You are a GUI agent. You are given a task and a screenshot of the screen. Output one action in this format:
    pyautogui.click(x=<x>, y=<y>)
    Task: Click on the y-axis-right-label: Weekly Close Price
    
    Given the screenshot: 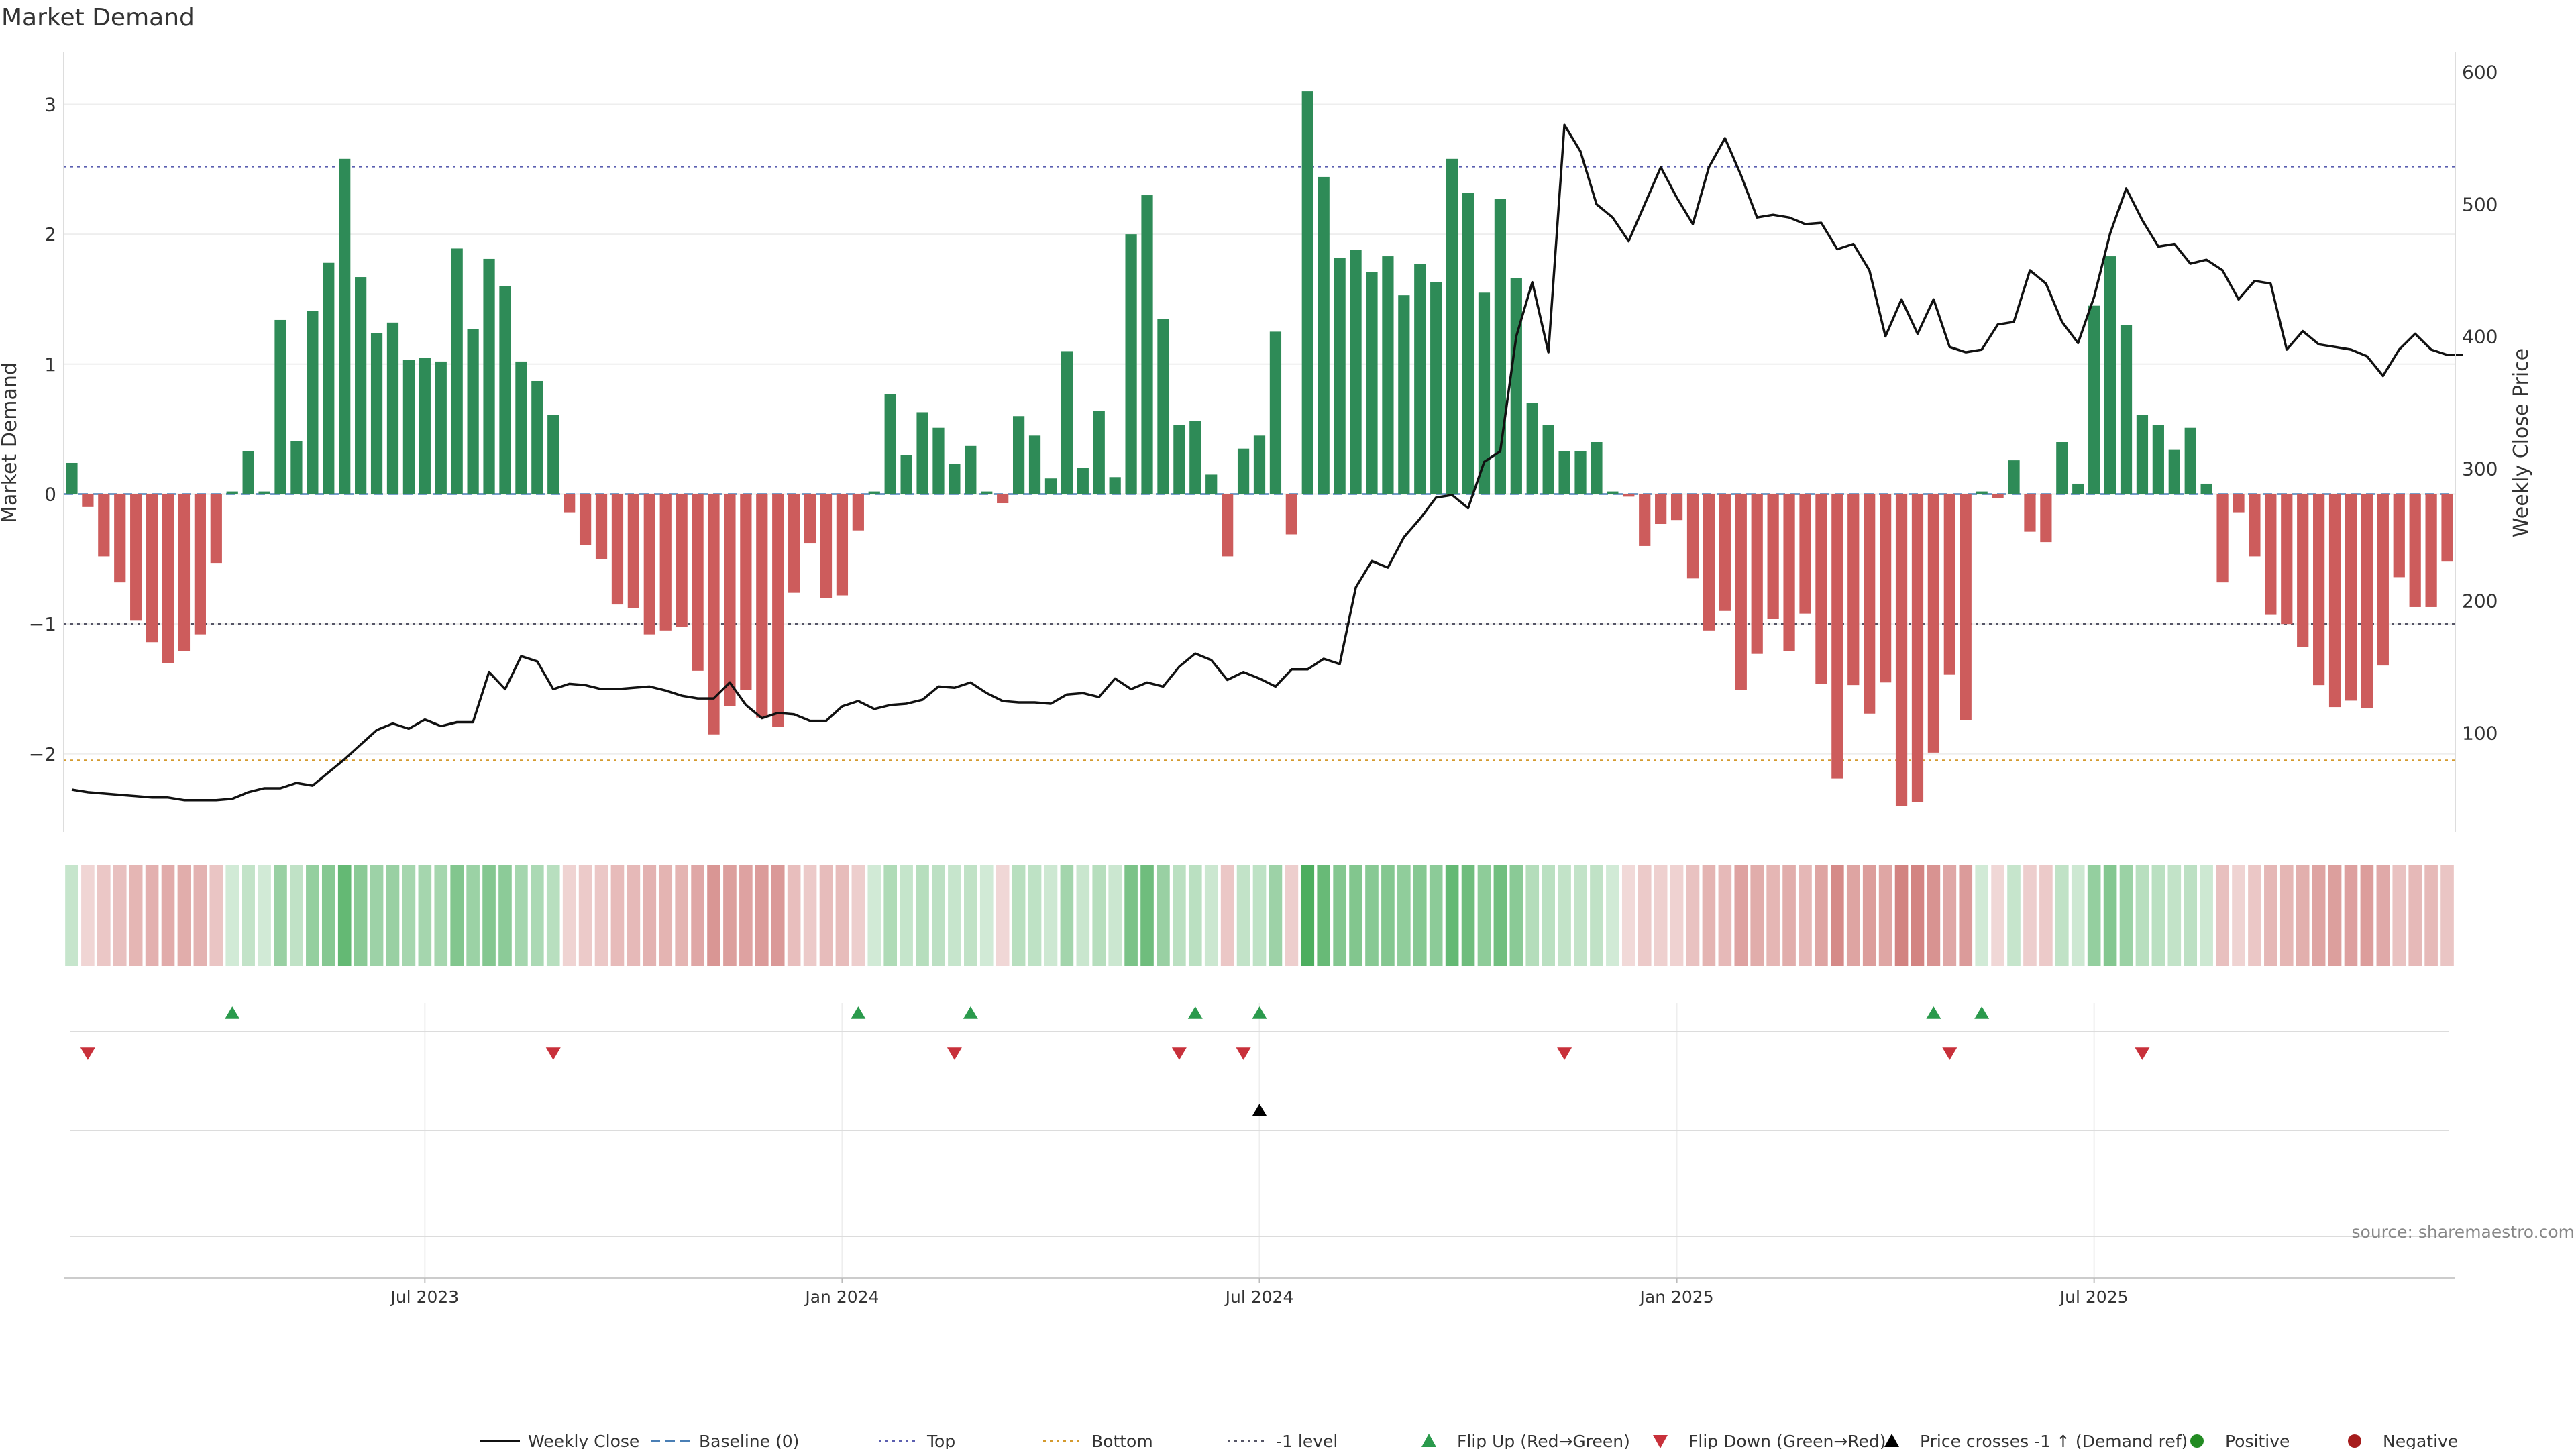 What is the action you would take?
    pyautogui.click(x=2521, y=442)
    